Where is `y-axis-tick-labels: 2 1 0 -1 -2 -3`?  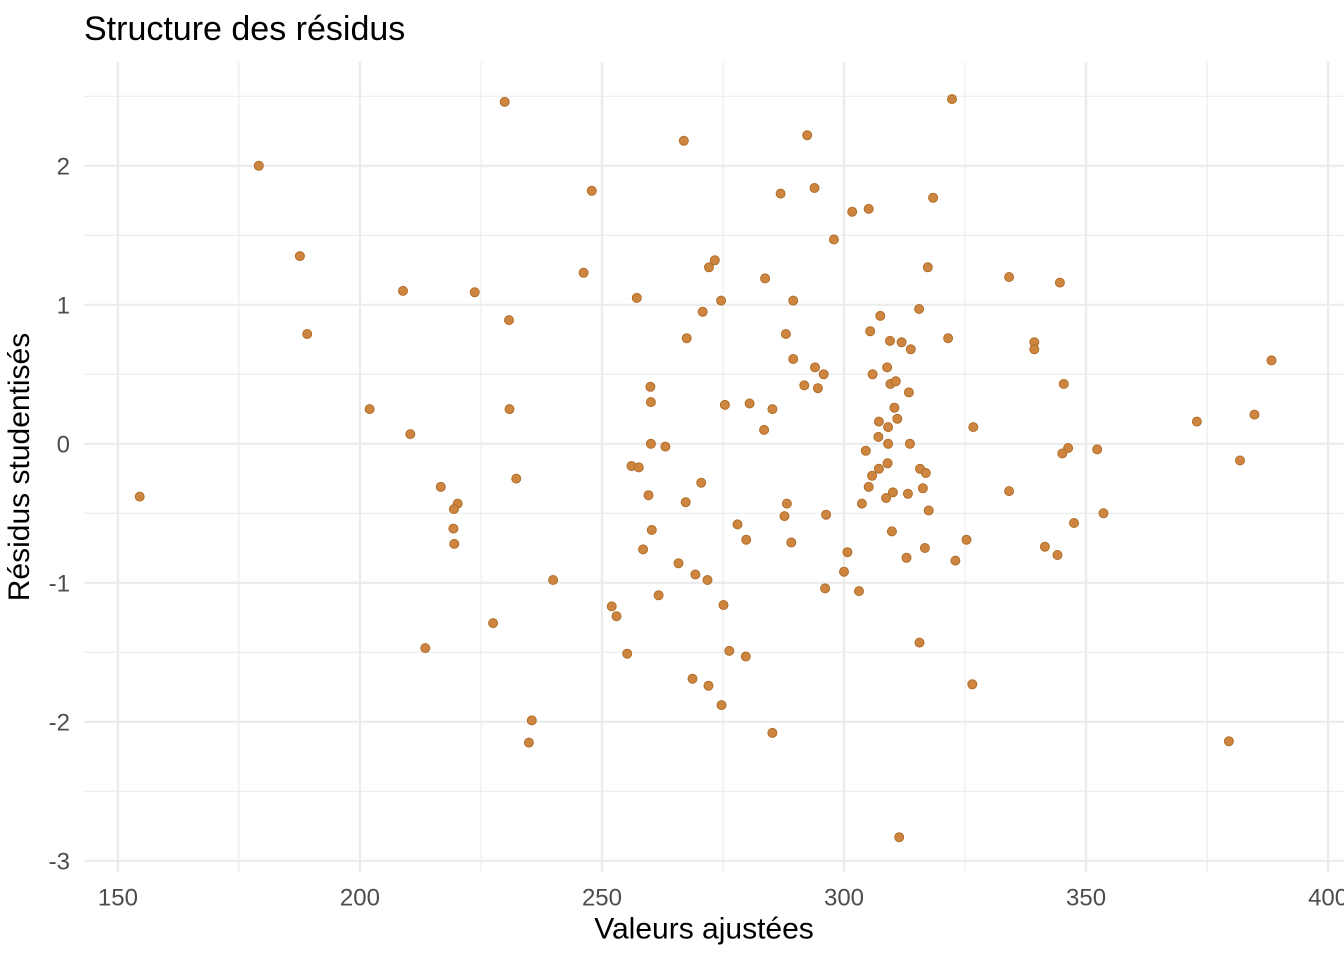
y-axis-tick-labels: 2 1 0 -1 -2 -3 is located at coordinates (59, 514).